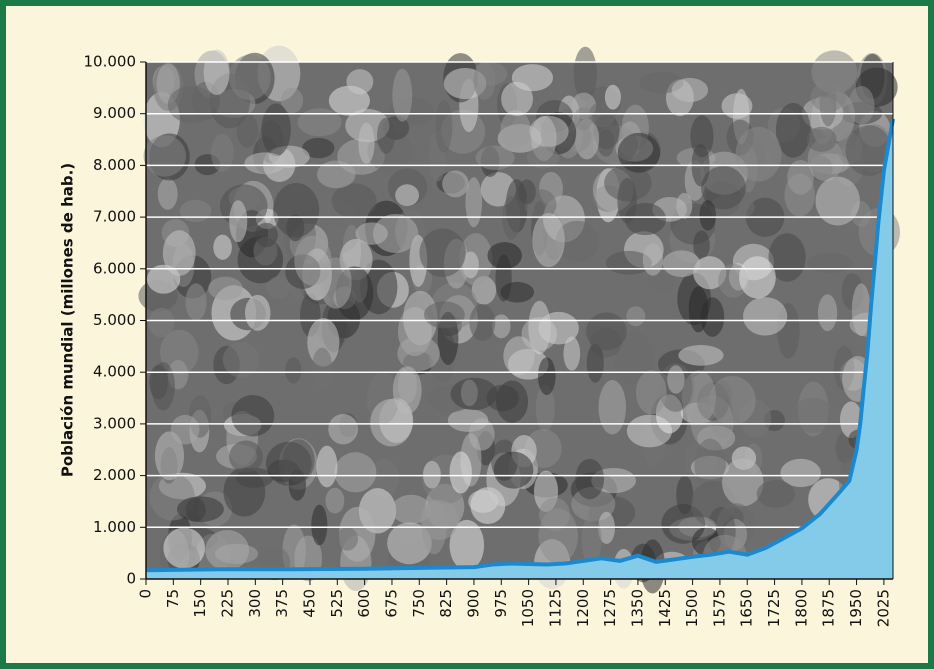 Image resolution: width=934 pixels, height=669 pixels. I want to click on x-tick-label: 0, so click(146, 594).